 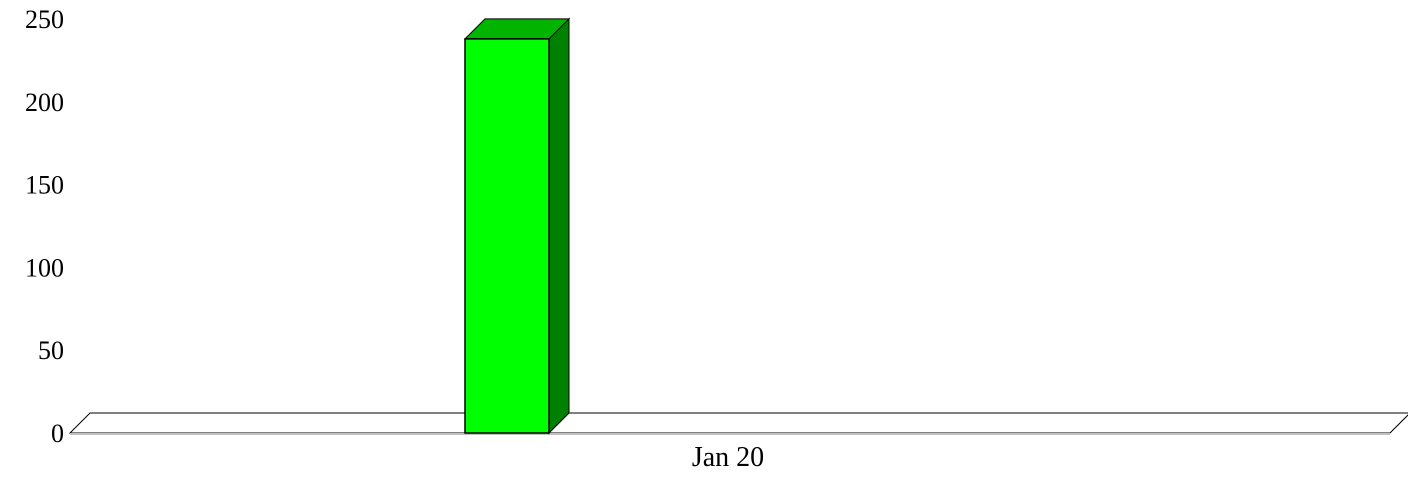 What do you see at coordinates (44, 185) in the screenshot?
I see `y-tick-label: 150` at bounding box center [44, 185].